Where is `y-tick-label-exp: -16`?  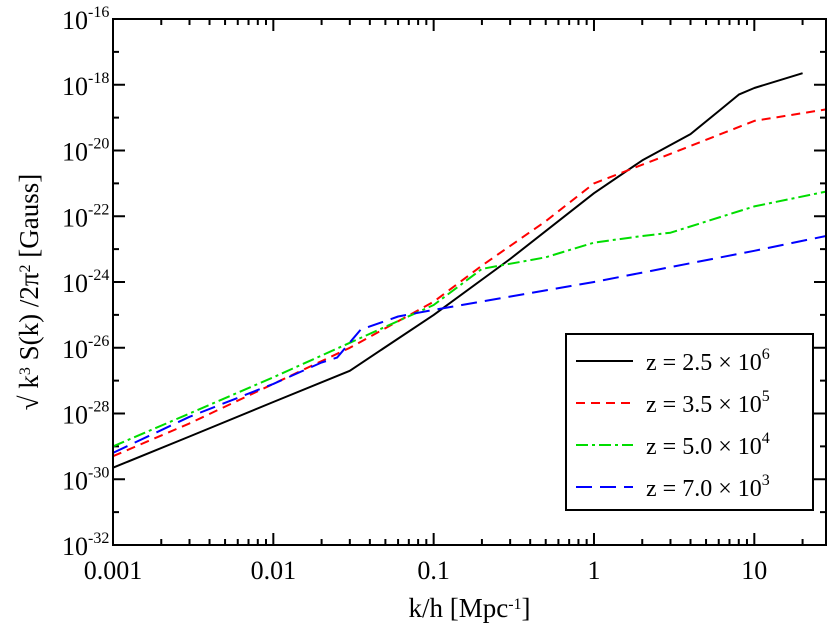
y-tick-label-exp: -16 is located at coordinates (98, 12).